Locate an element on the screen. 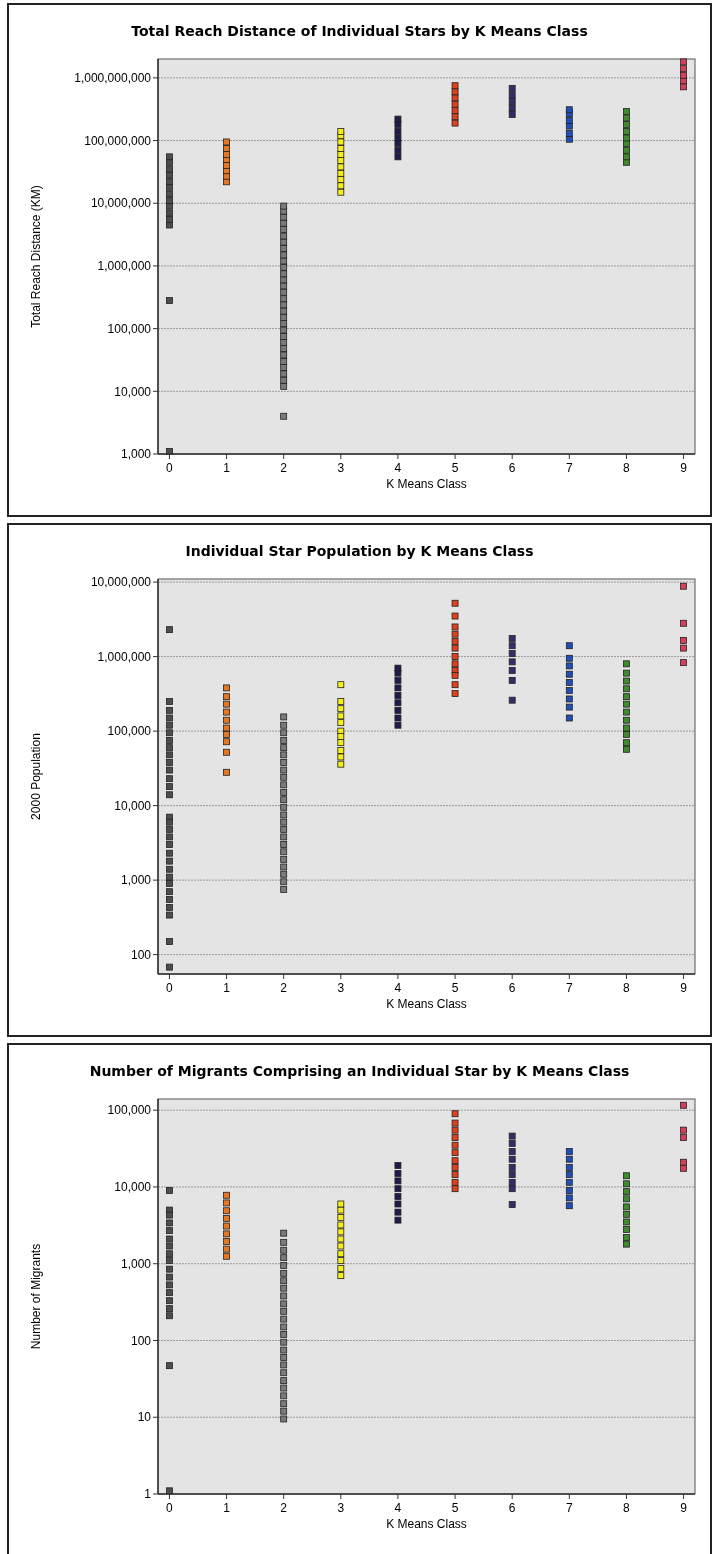  y-tick-label: 10,000,000 is located at coordinates (121, 582).